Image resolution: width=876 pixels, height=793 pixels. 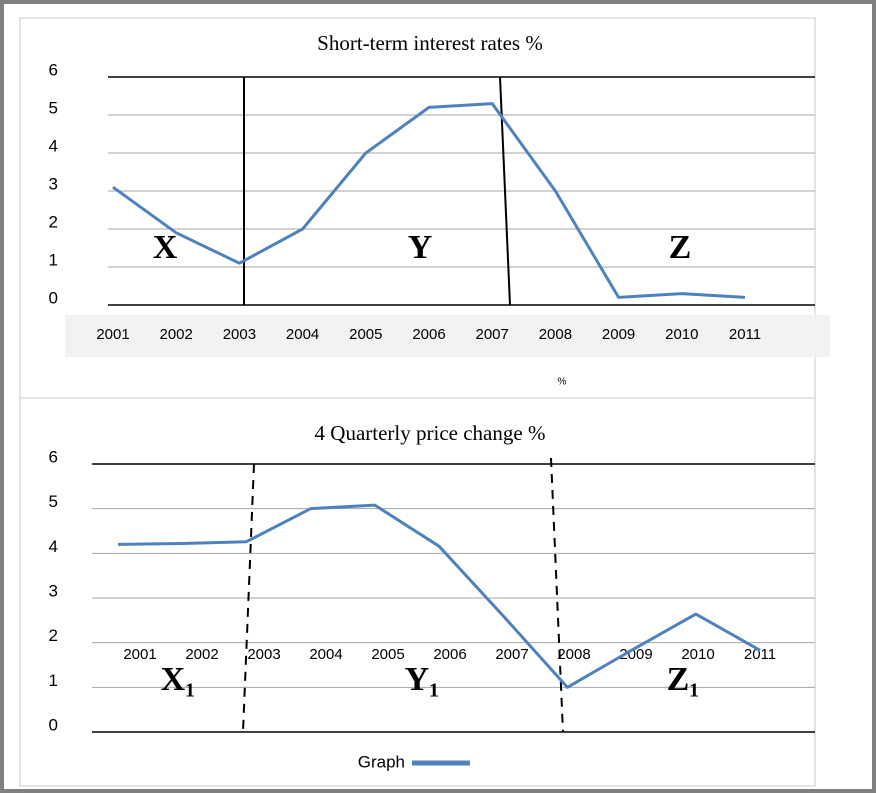 What do you see at coordinates (680, 247) in the screenshot?
I see `annotation: Z` at bounding box center [680, 247].